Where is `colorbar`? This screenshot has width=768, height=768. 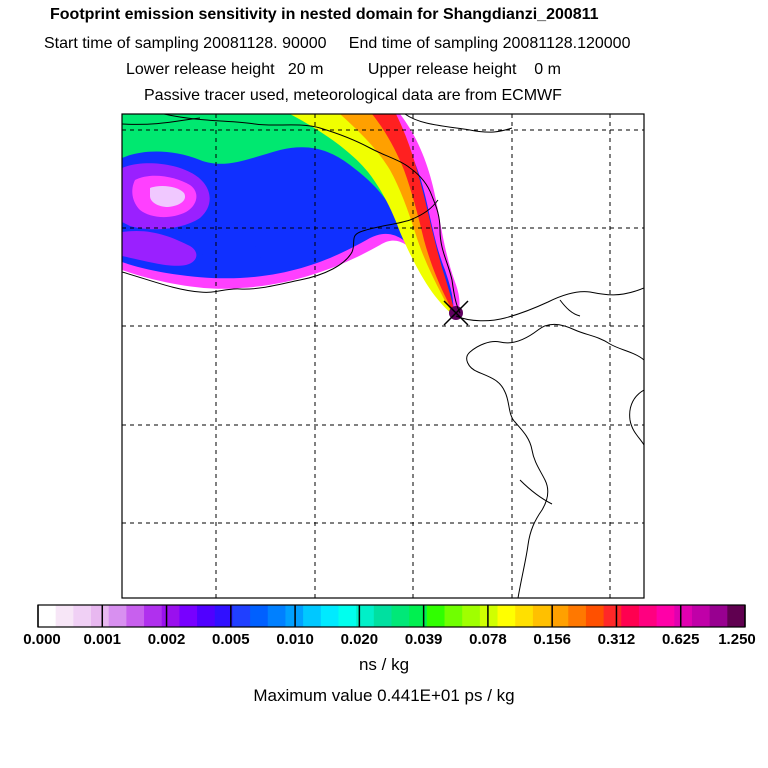 colorbar is located at coordinates (391, 616).